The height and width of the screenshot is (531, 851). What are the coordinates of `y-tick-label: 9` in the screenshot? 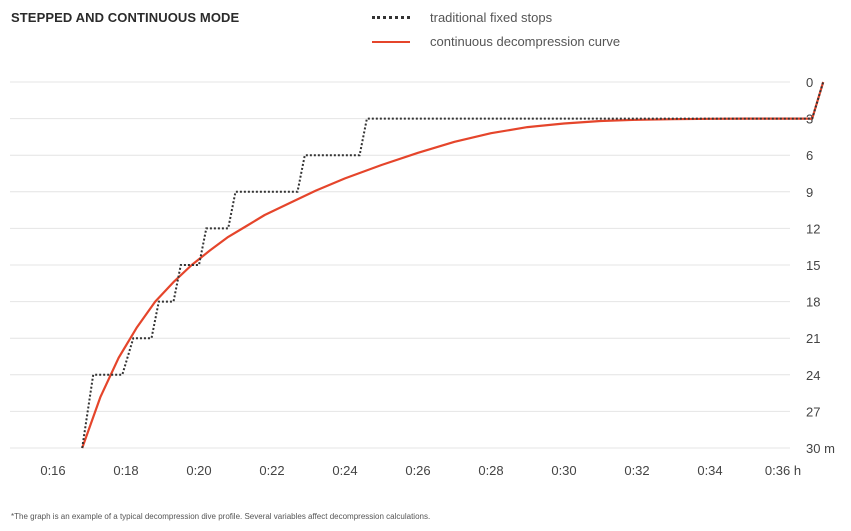 It's located at (809, 192).